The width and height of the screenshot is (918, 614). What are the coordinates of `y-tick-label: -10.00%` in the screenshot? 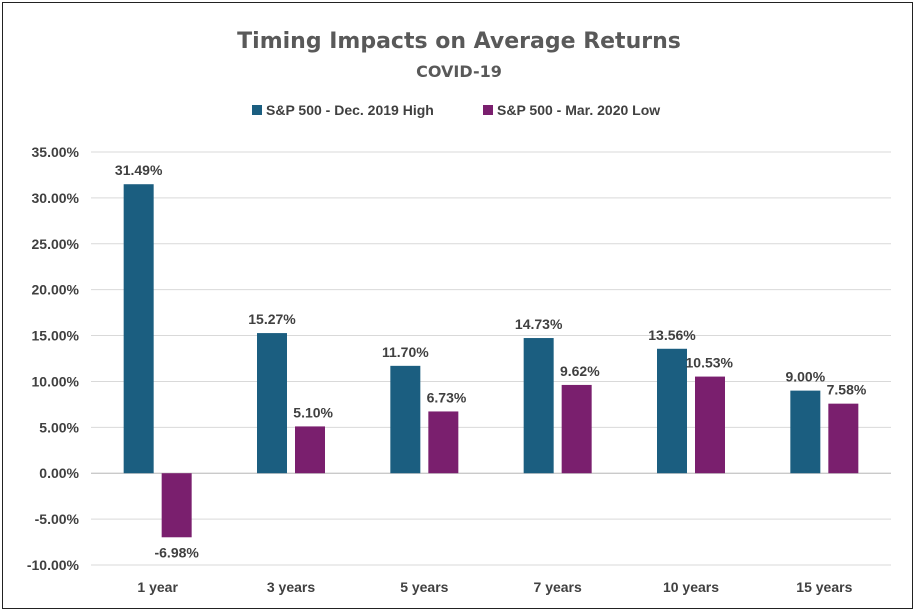 It's located at (53, 565).